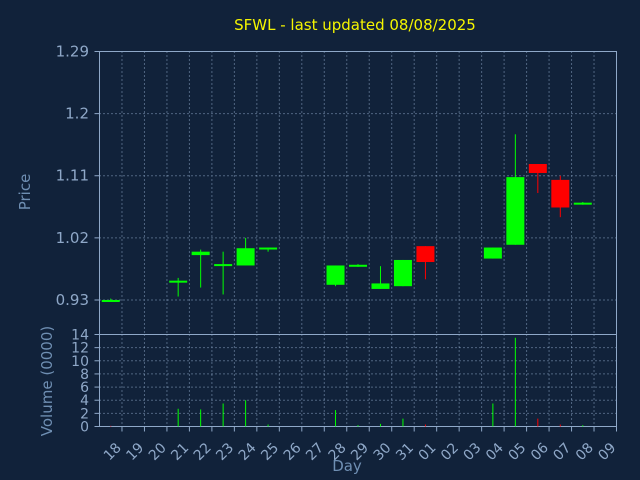 The image size is (640, 480). I want to click on price-tick-label: 1.29, so click(72, 52).